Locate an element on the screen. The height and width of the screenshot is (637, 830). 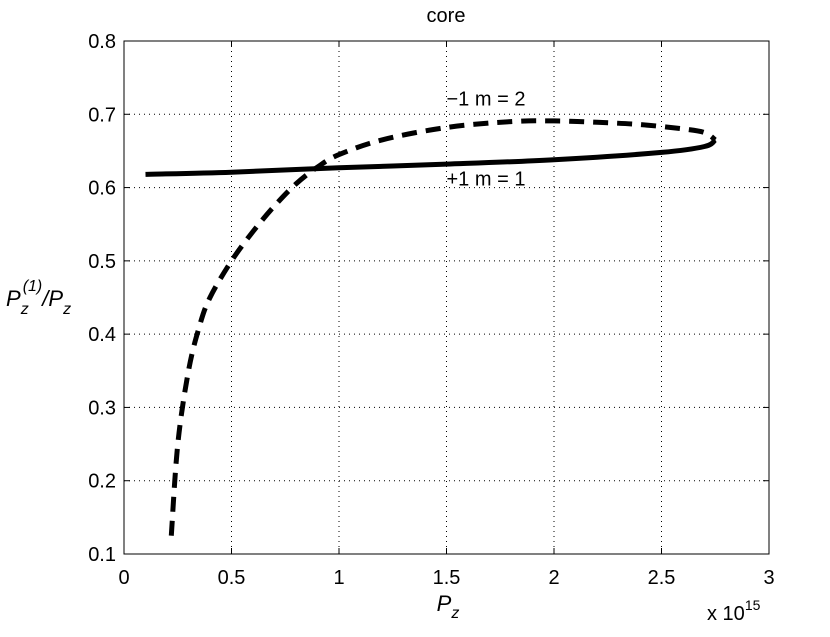
x-tick-label: 1 is located at coordinates (338, 578).